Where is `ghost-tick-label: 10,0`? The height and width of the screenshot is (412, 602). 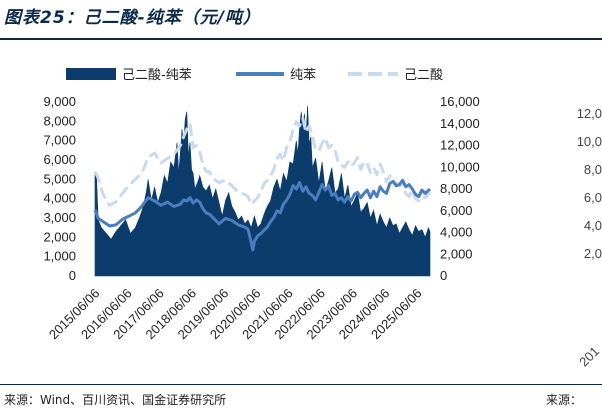 ghost-tick-label: 10,0 is located at coordinates (589, 141).